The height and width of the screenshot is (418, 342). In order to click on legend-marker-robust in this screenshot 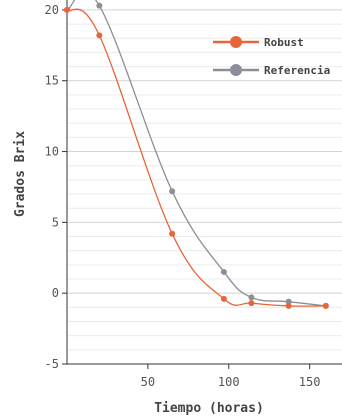, I will do `click(236, 42)`.